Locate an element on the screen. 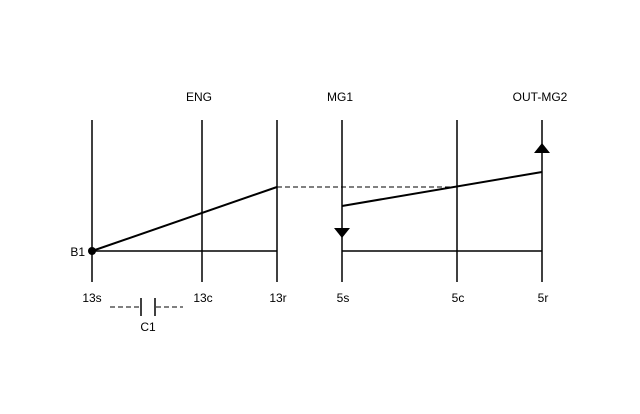 The image size is (640, 414). label-eng: ENG is located at coordinates (199, 97).